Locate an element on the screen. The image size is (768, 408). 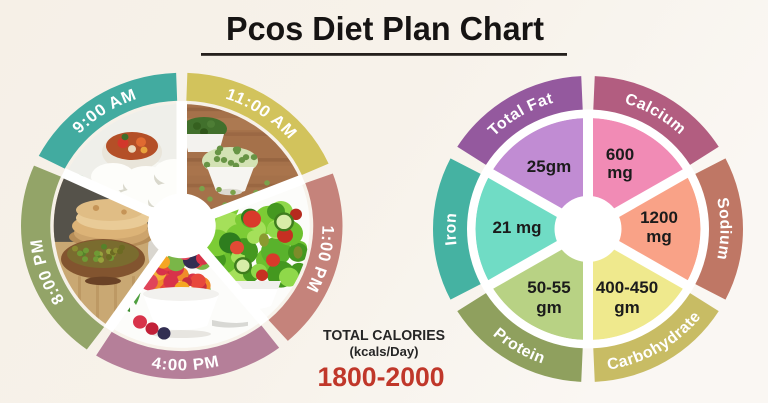
svg-text: Sodium is located at coordinates (723, 228).